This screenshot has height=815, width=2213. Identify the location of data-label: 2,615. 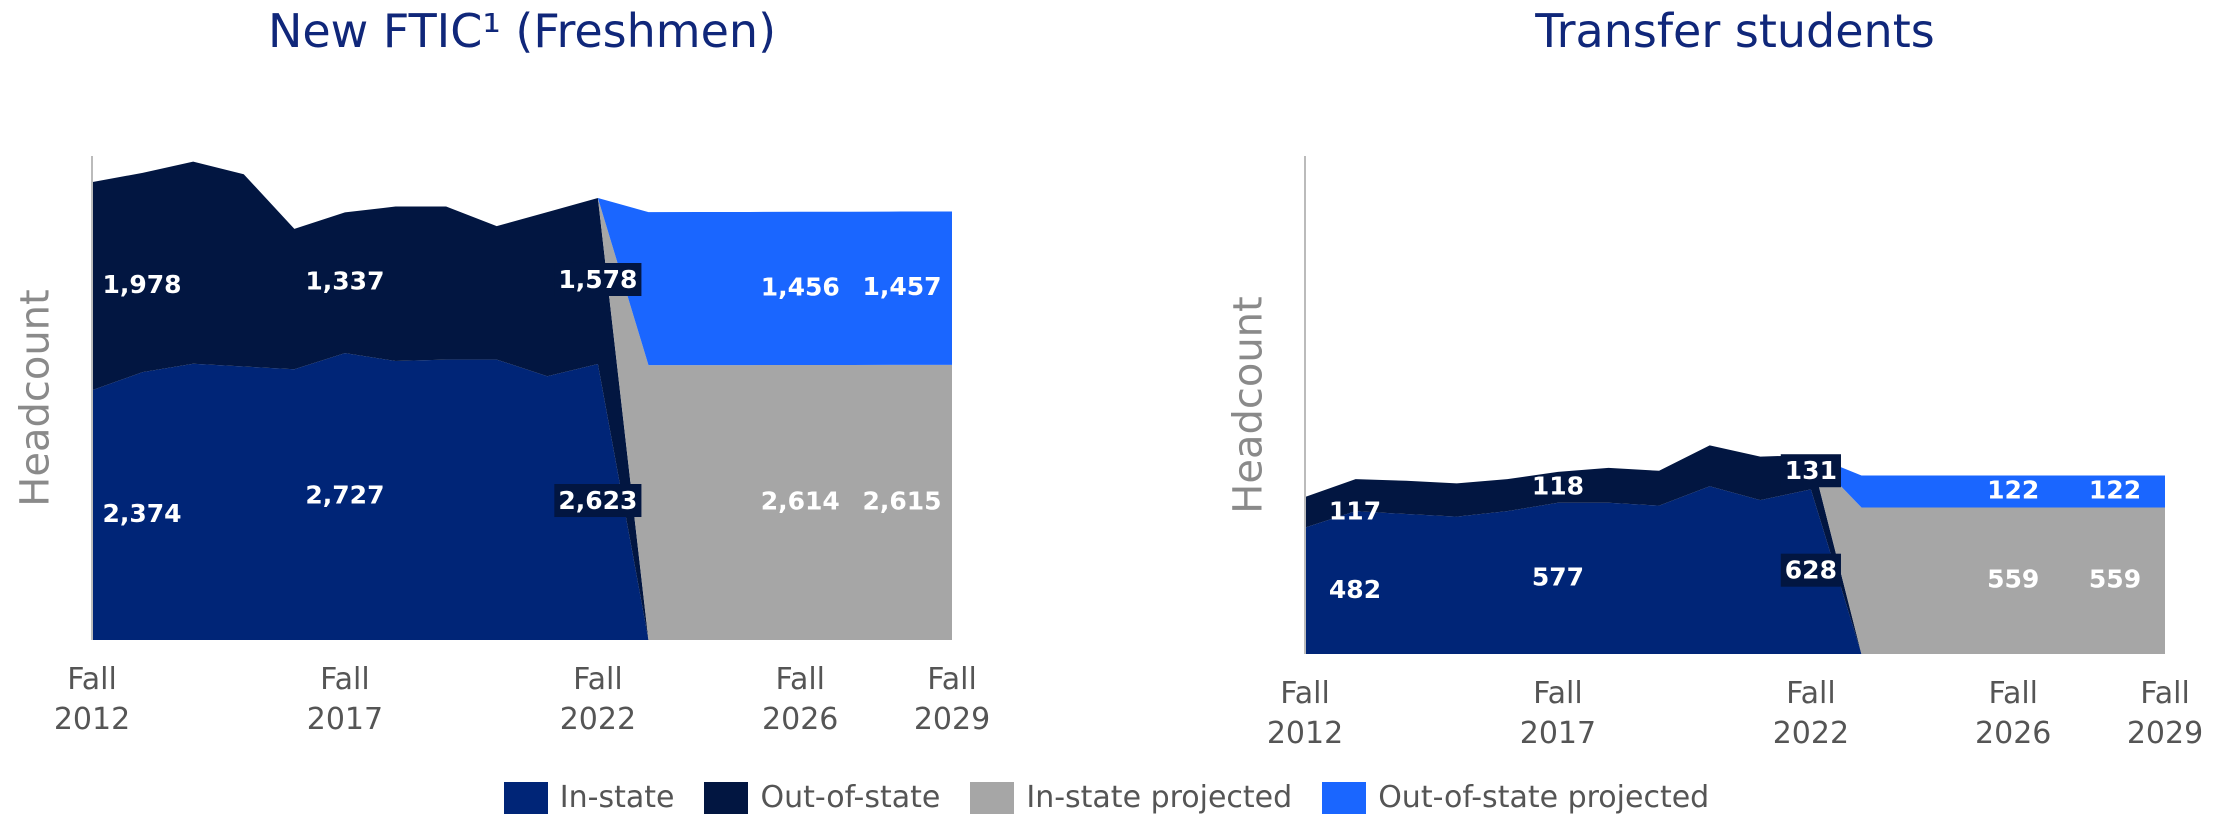
(901, 500).